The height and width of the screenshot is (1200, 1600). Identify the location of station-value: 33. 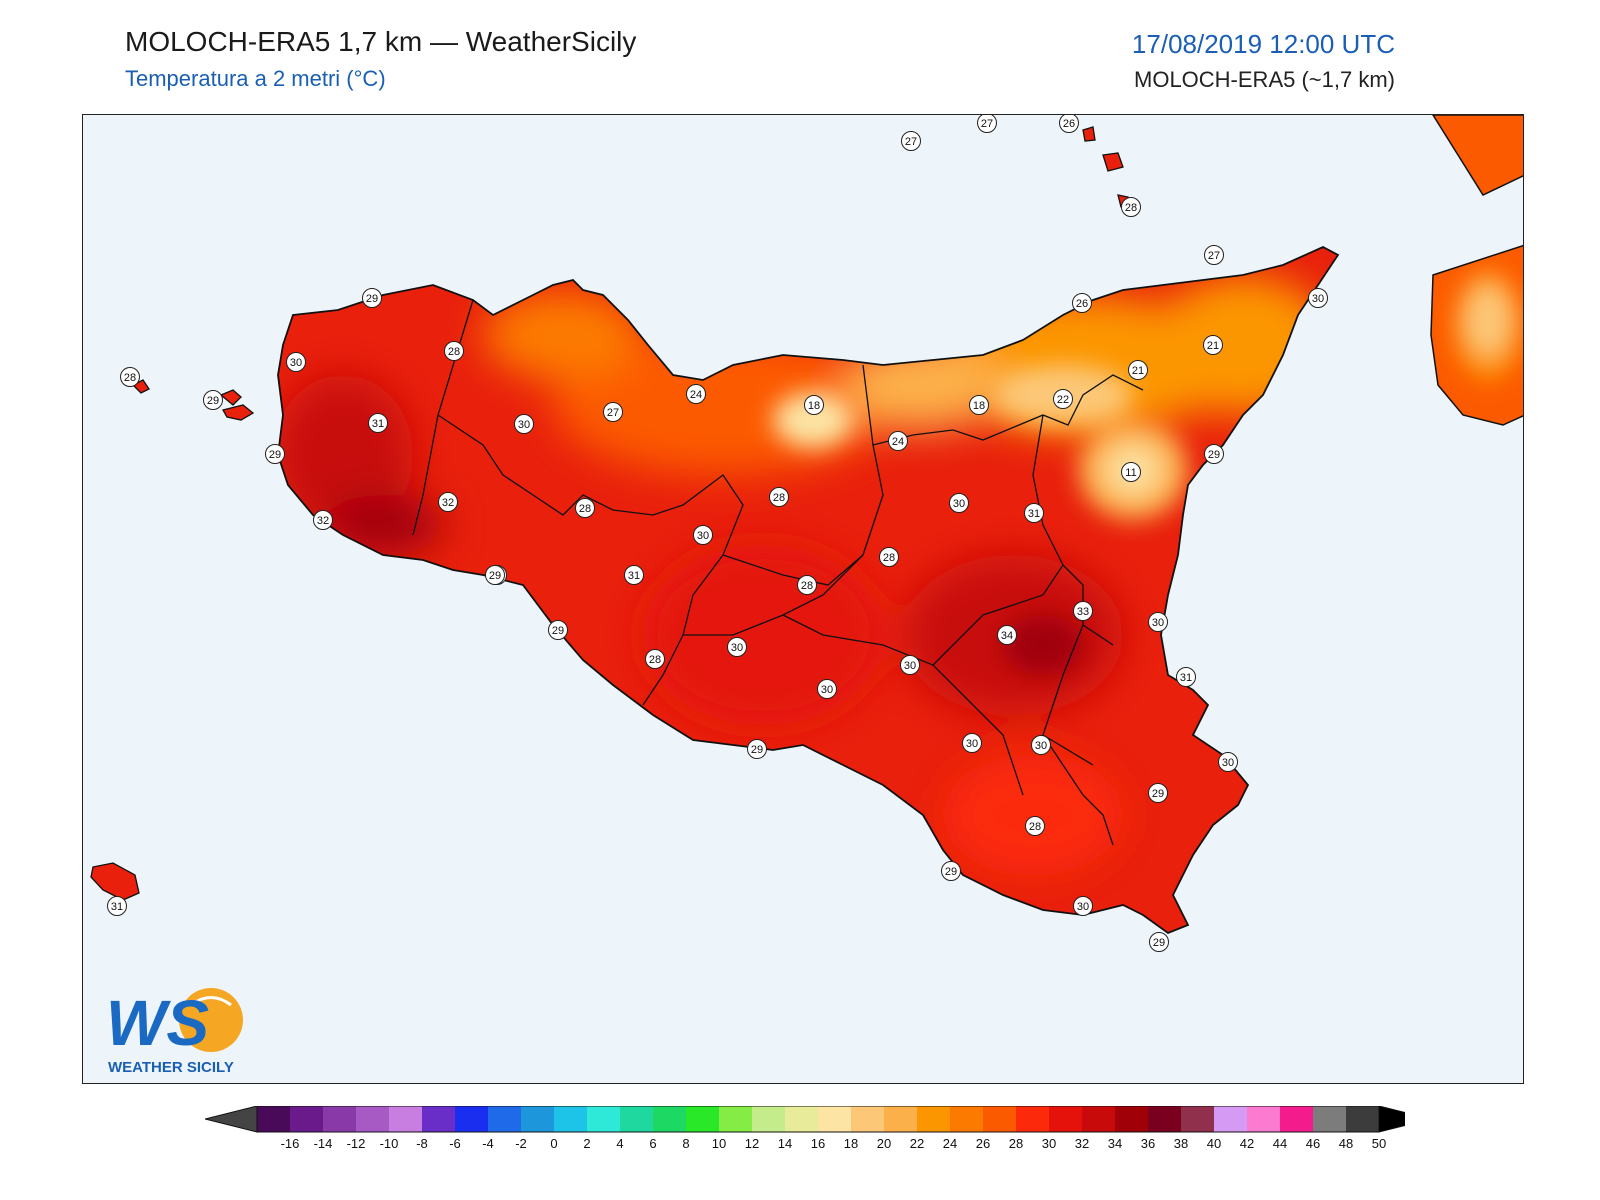
(1083, 612).